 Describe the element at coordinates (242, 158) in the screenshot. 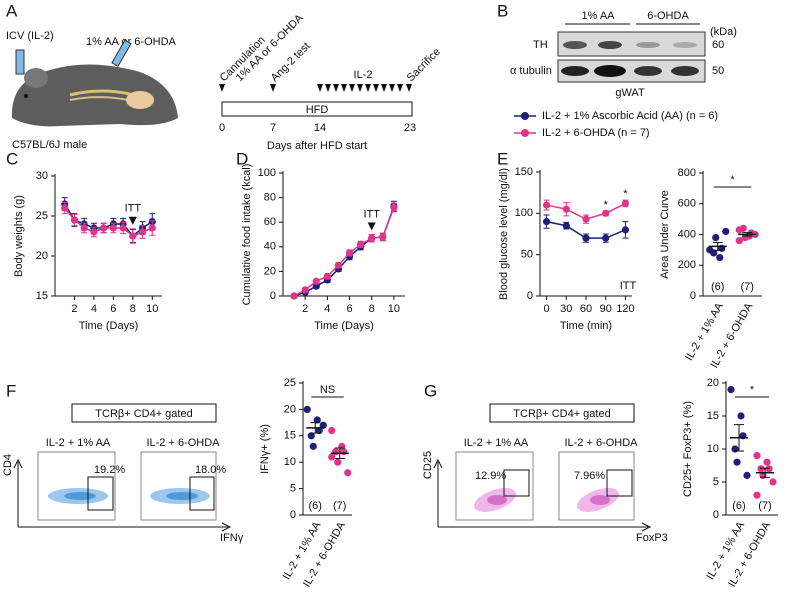

I see `panel-label: D` at that location.